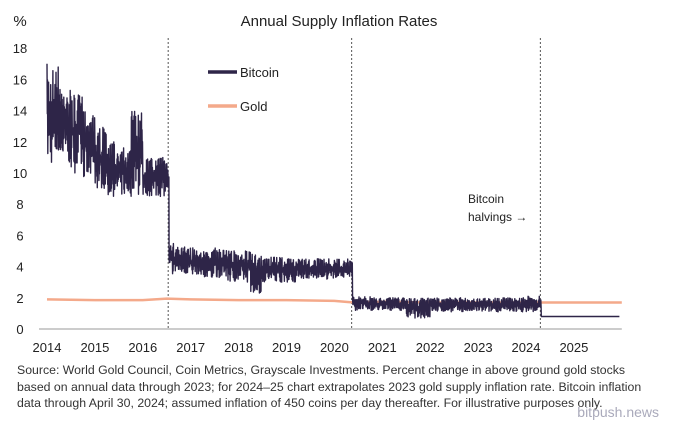 The image size is (673, 437). What do you see at coordinates (339, 21) in the screenshot?
I see `chart-title: Annual Supply Inflation Rates` at bounding box center [339, 21].